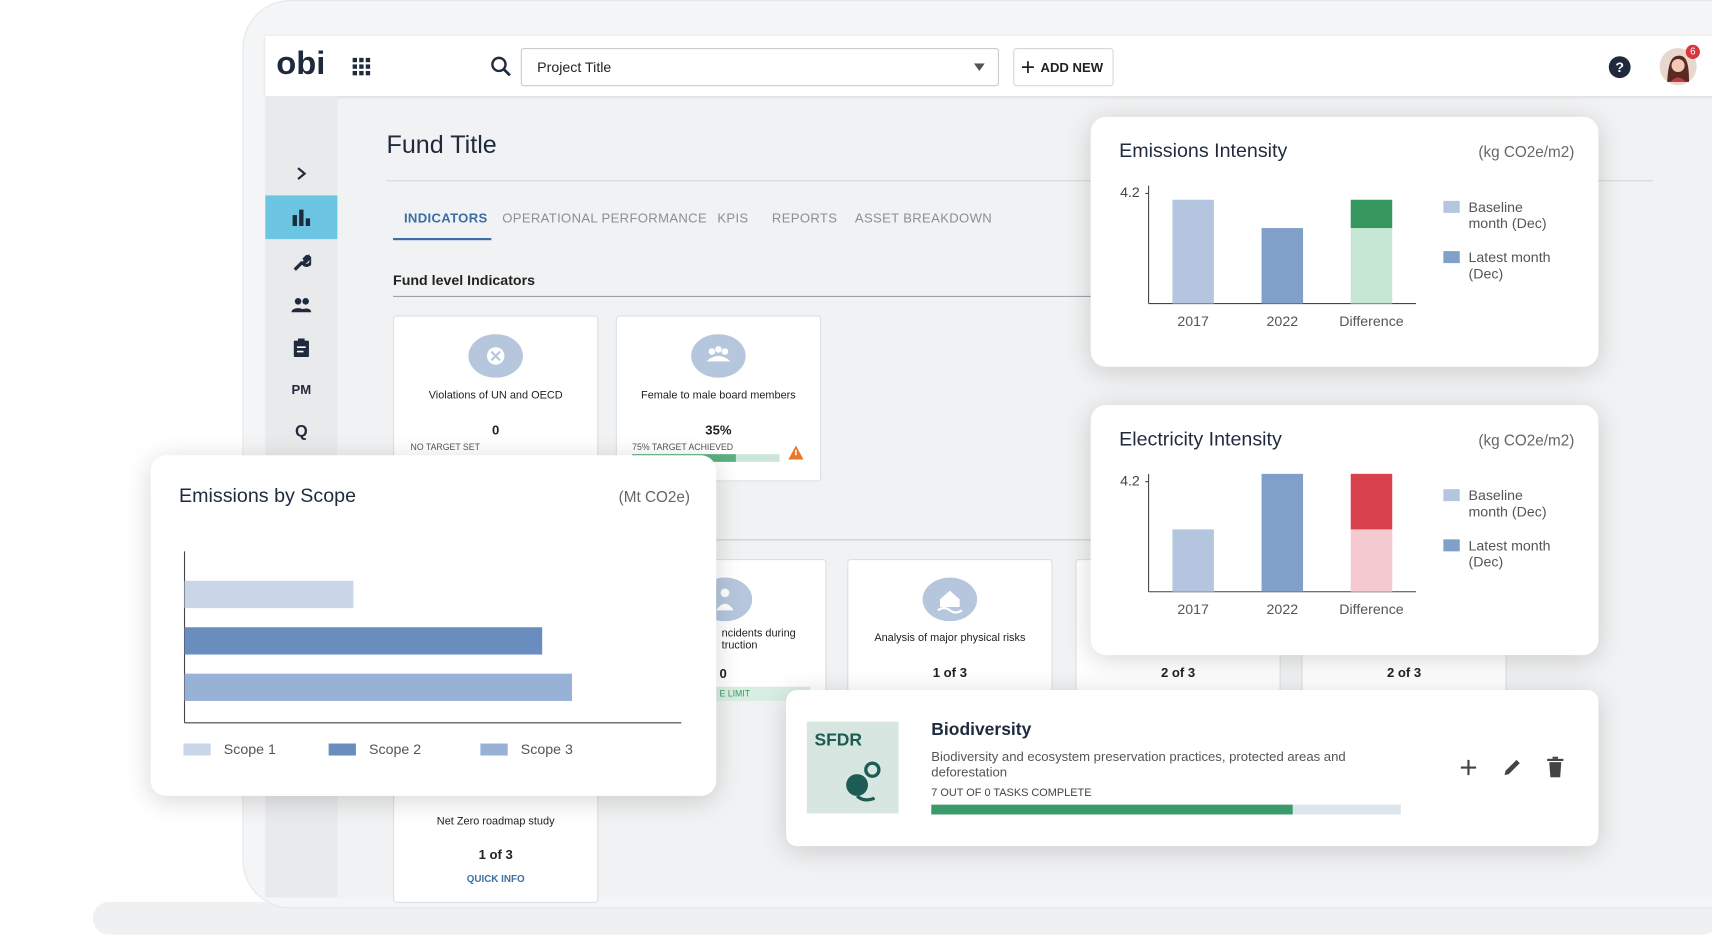 The width and height of the screenshot is (1712, 940). I want to click on delete-icon, so click(1555, 767).